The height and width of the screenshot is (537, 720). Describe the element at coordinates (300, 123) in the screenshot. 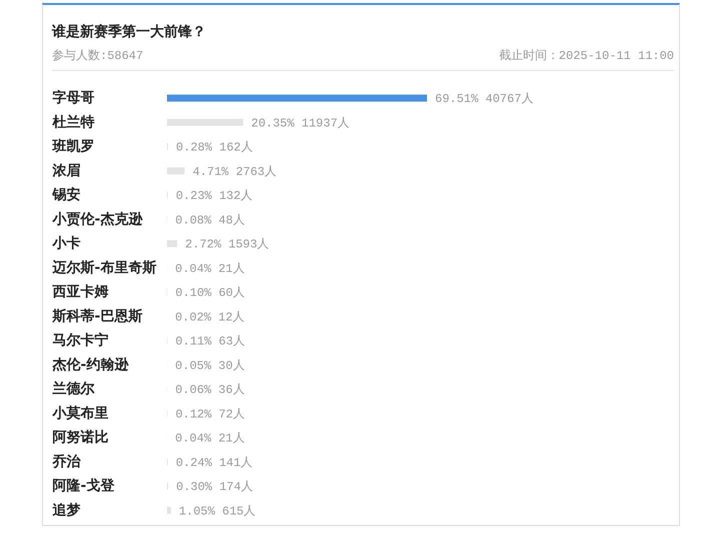

I see `data-label: 20.35% 11937人` at that location.